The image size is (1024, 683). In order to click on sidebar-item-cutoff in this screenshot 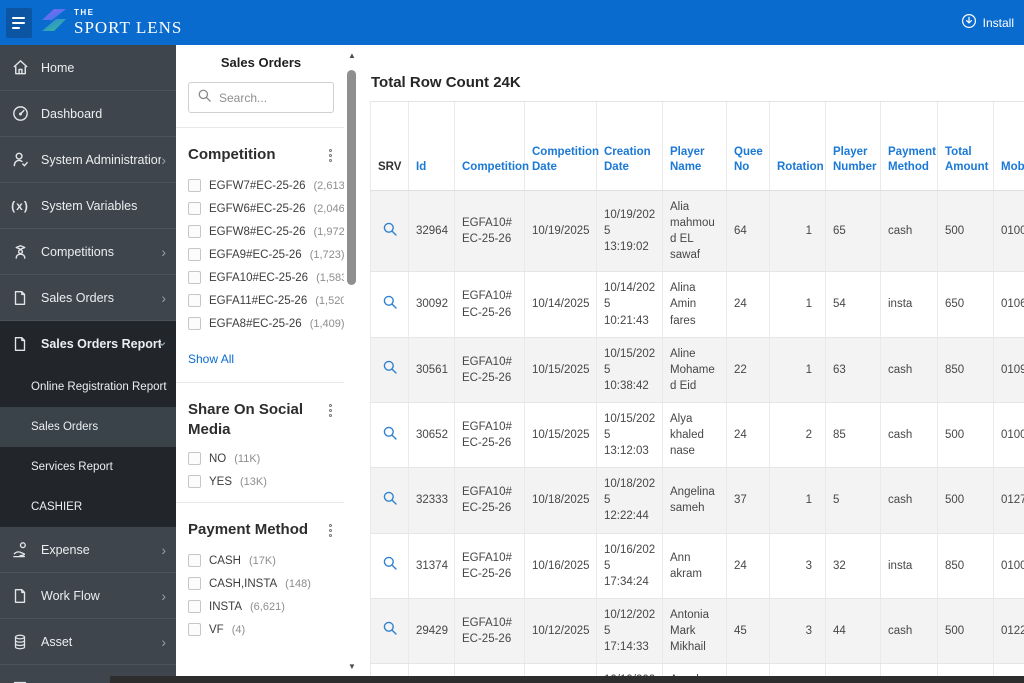, I will do `click(88, 674)`.